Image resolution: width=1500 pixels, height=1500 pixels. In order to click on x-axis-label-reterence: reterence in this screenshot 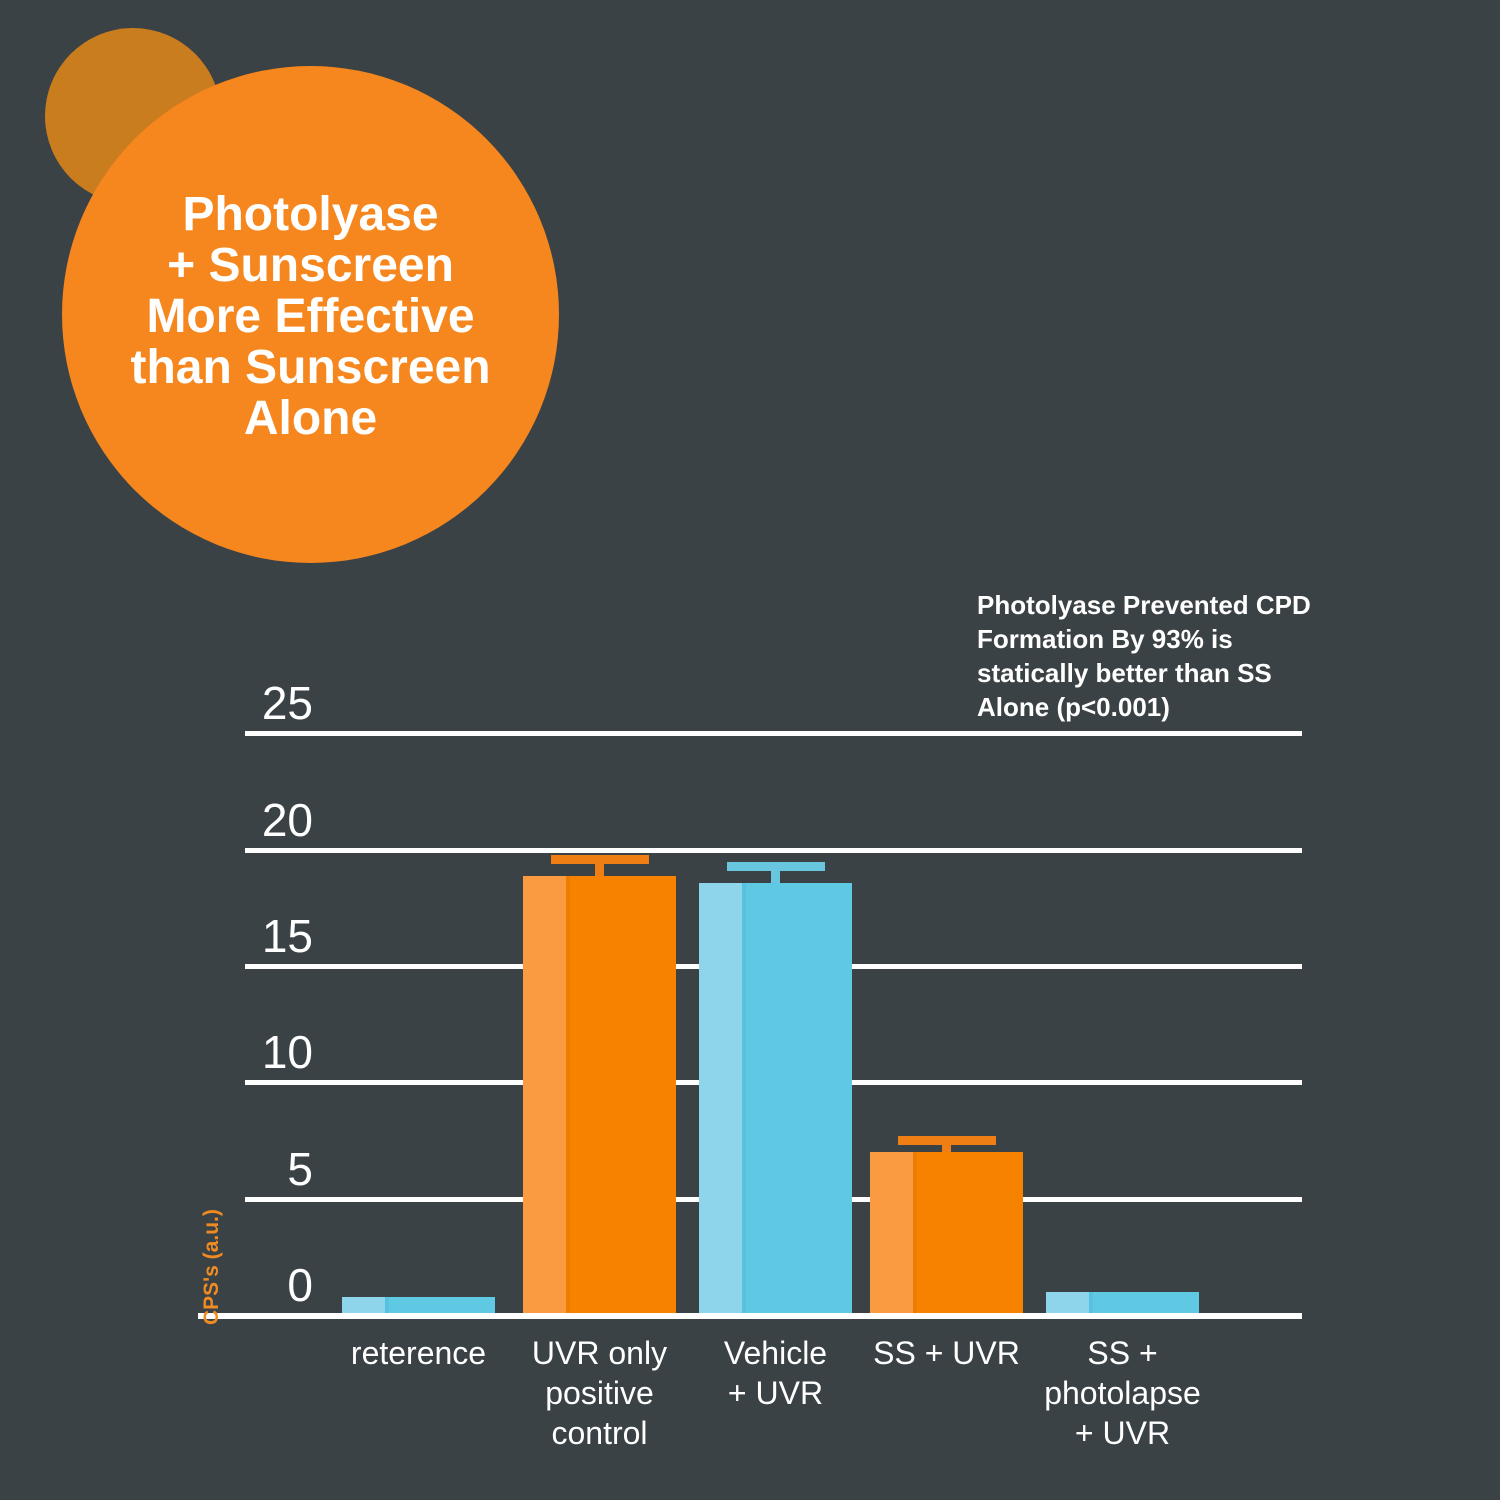, I will do `click(418, 1353)`.